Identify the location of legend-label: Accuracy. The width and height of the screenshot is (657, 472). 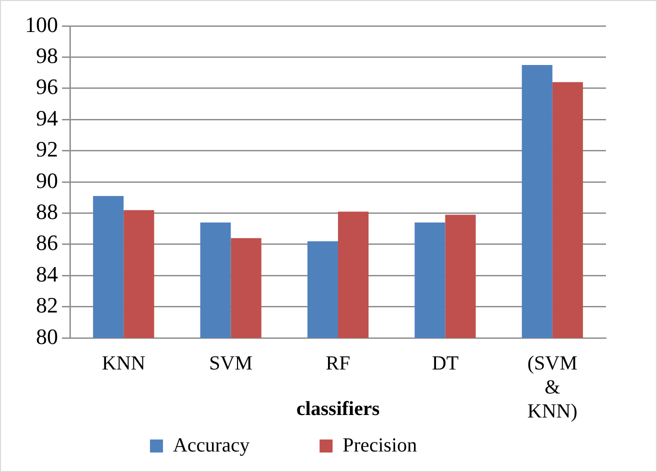
(241, 445).